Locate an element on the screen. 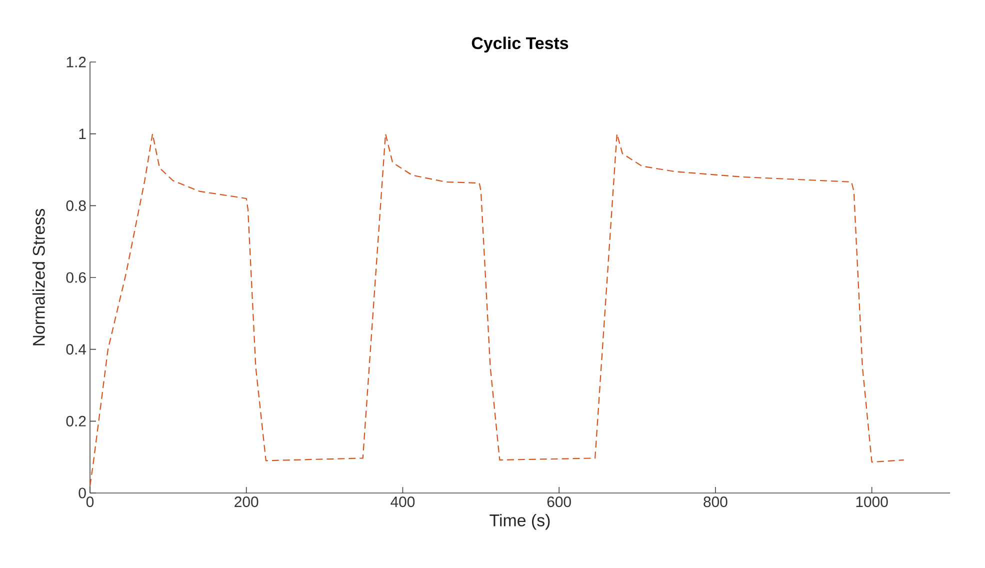 Image resolution: width=985 pixels, height=568 pixels. y-axis-title: Normalized Stress is located at coordinates (38, 277).